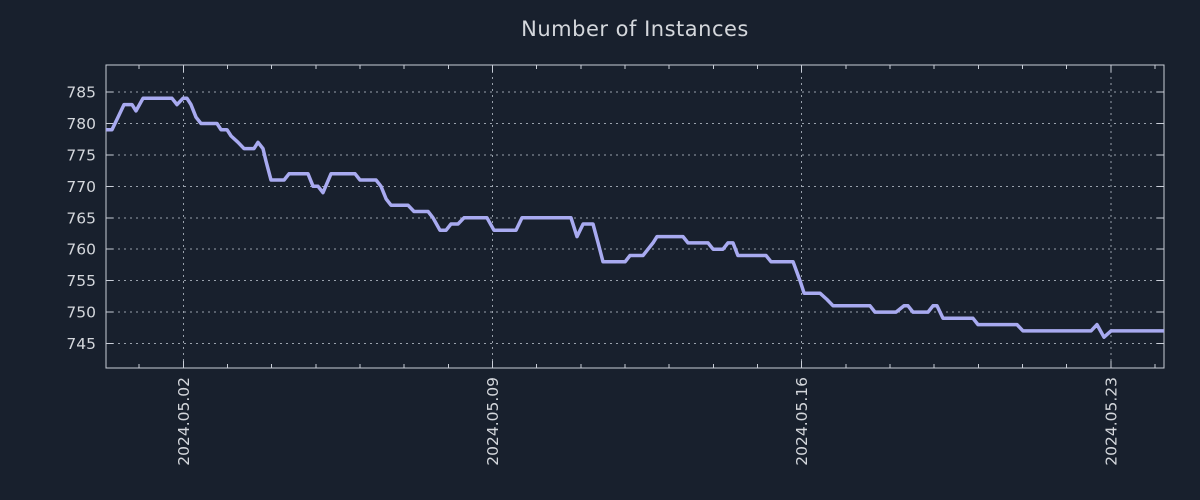 The height and width of the screenshot is (500, 1200). I want to click on chart-title: Number of Instances, so click(635, 29).